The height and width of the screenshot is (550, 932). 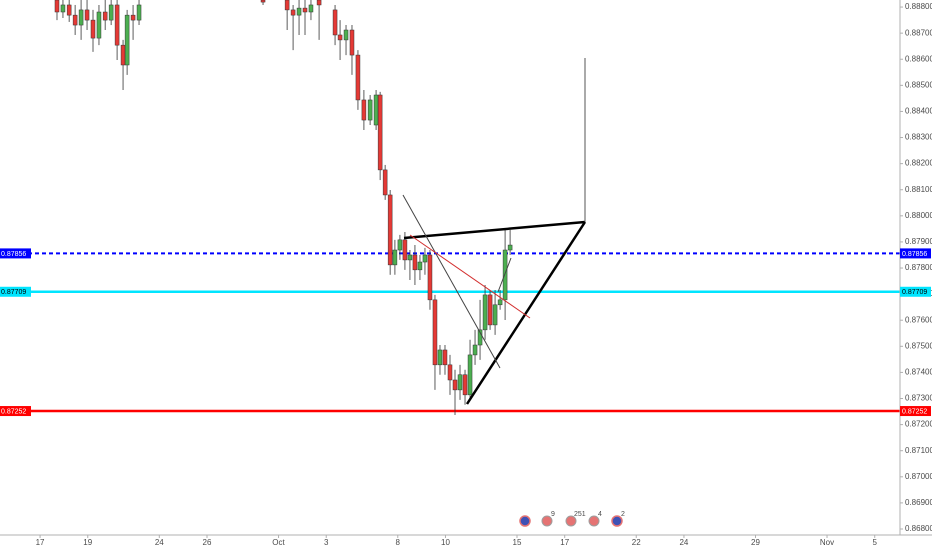 I want to click on x-tick-label: 8, so click(x=398, y=542).